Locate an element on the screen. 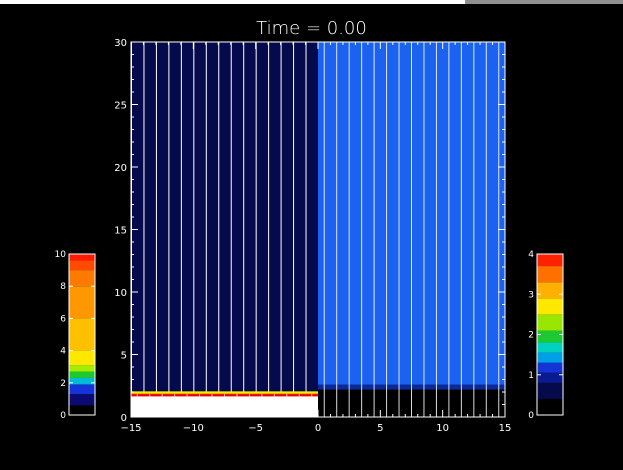 This screenshot has height=470, width=623. x-tick-label: 0 is located at coordinates (318, 428).